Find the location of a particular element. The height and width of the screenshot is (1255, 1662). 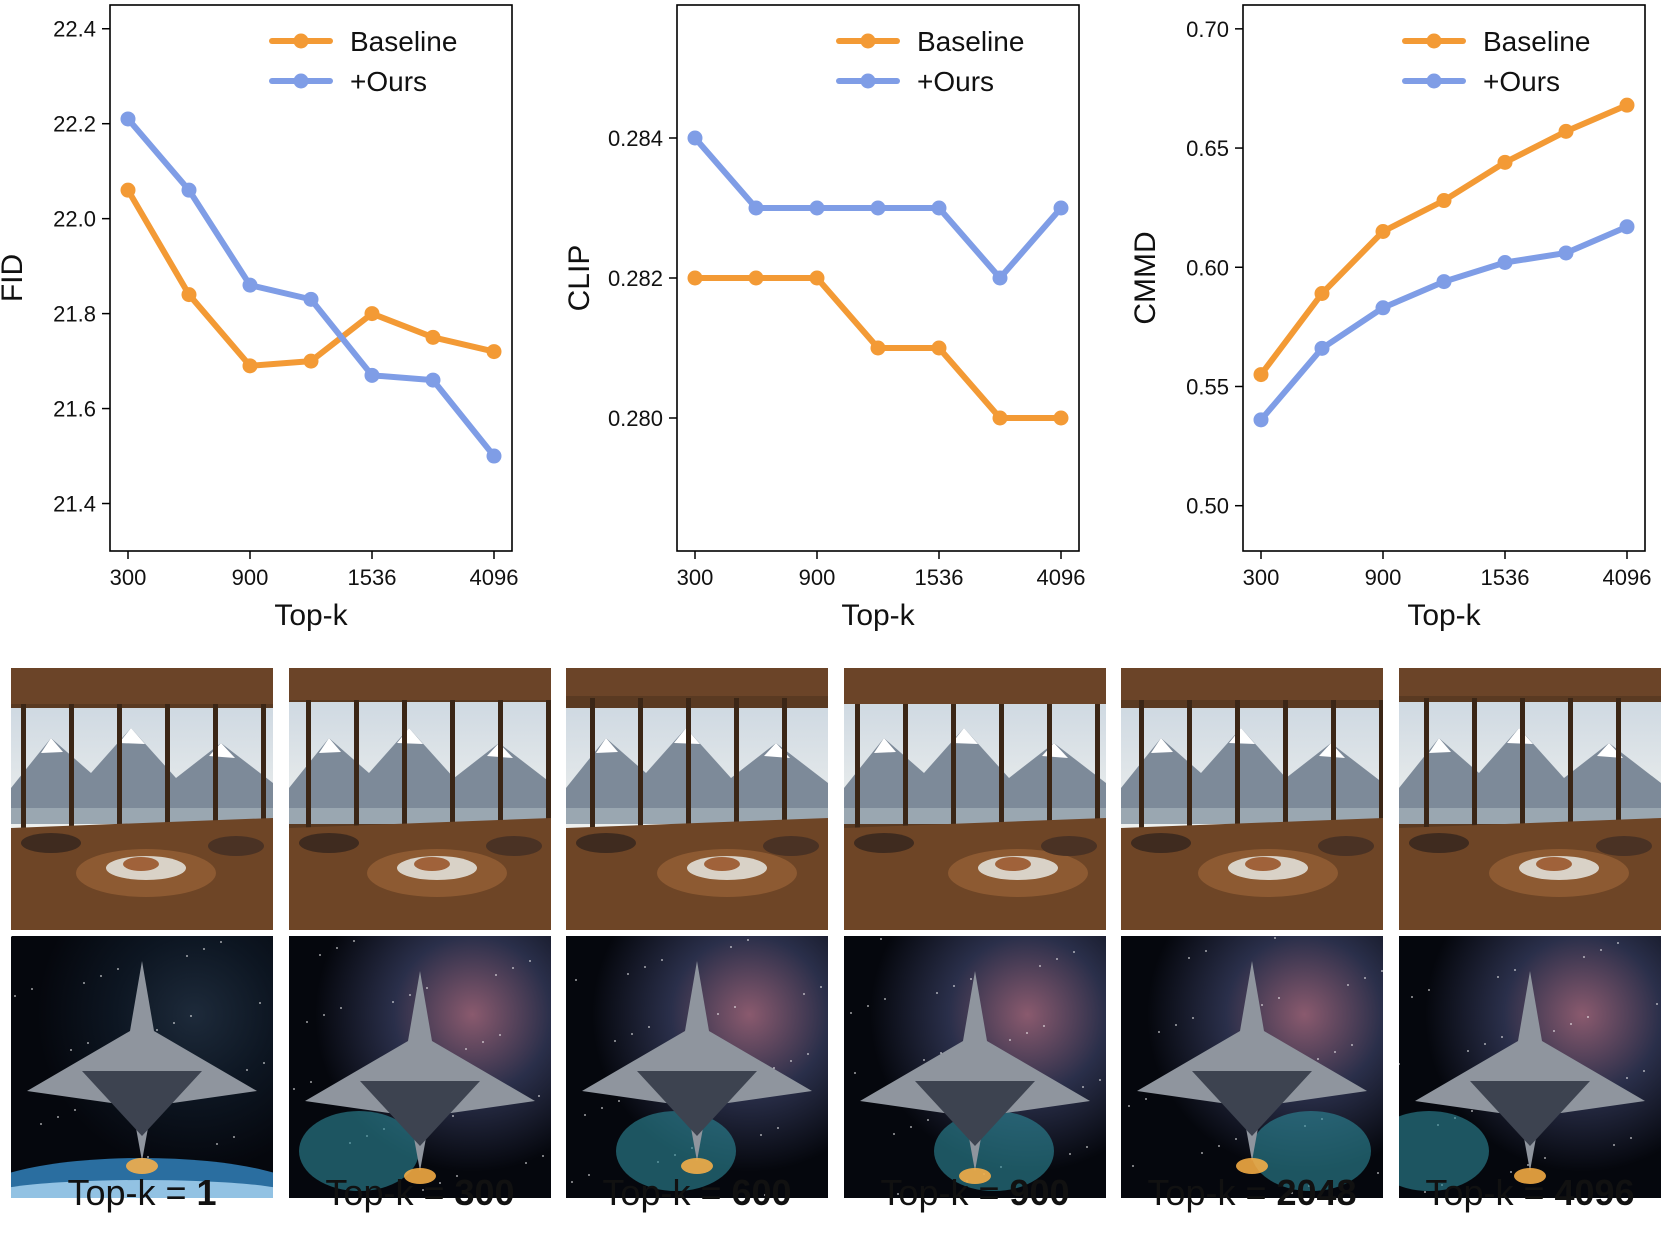

y-tick-label: 0.50 is located at coordinates (1207, 506).